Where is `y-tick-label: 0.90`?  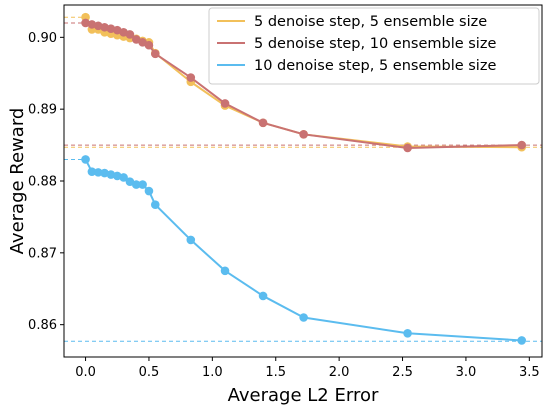 y-tick-label: 0.90 is located at coordinates (42, 38).